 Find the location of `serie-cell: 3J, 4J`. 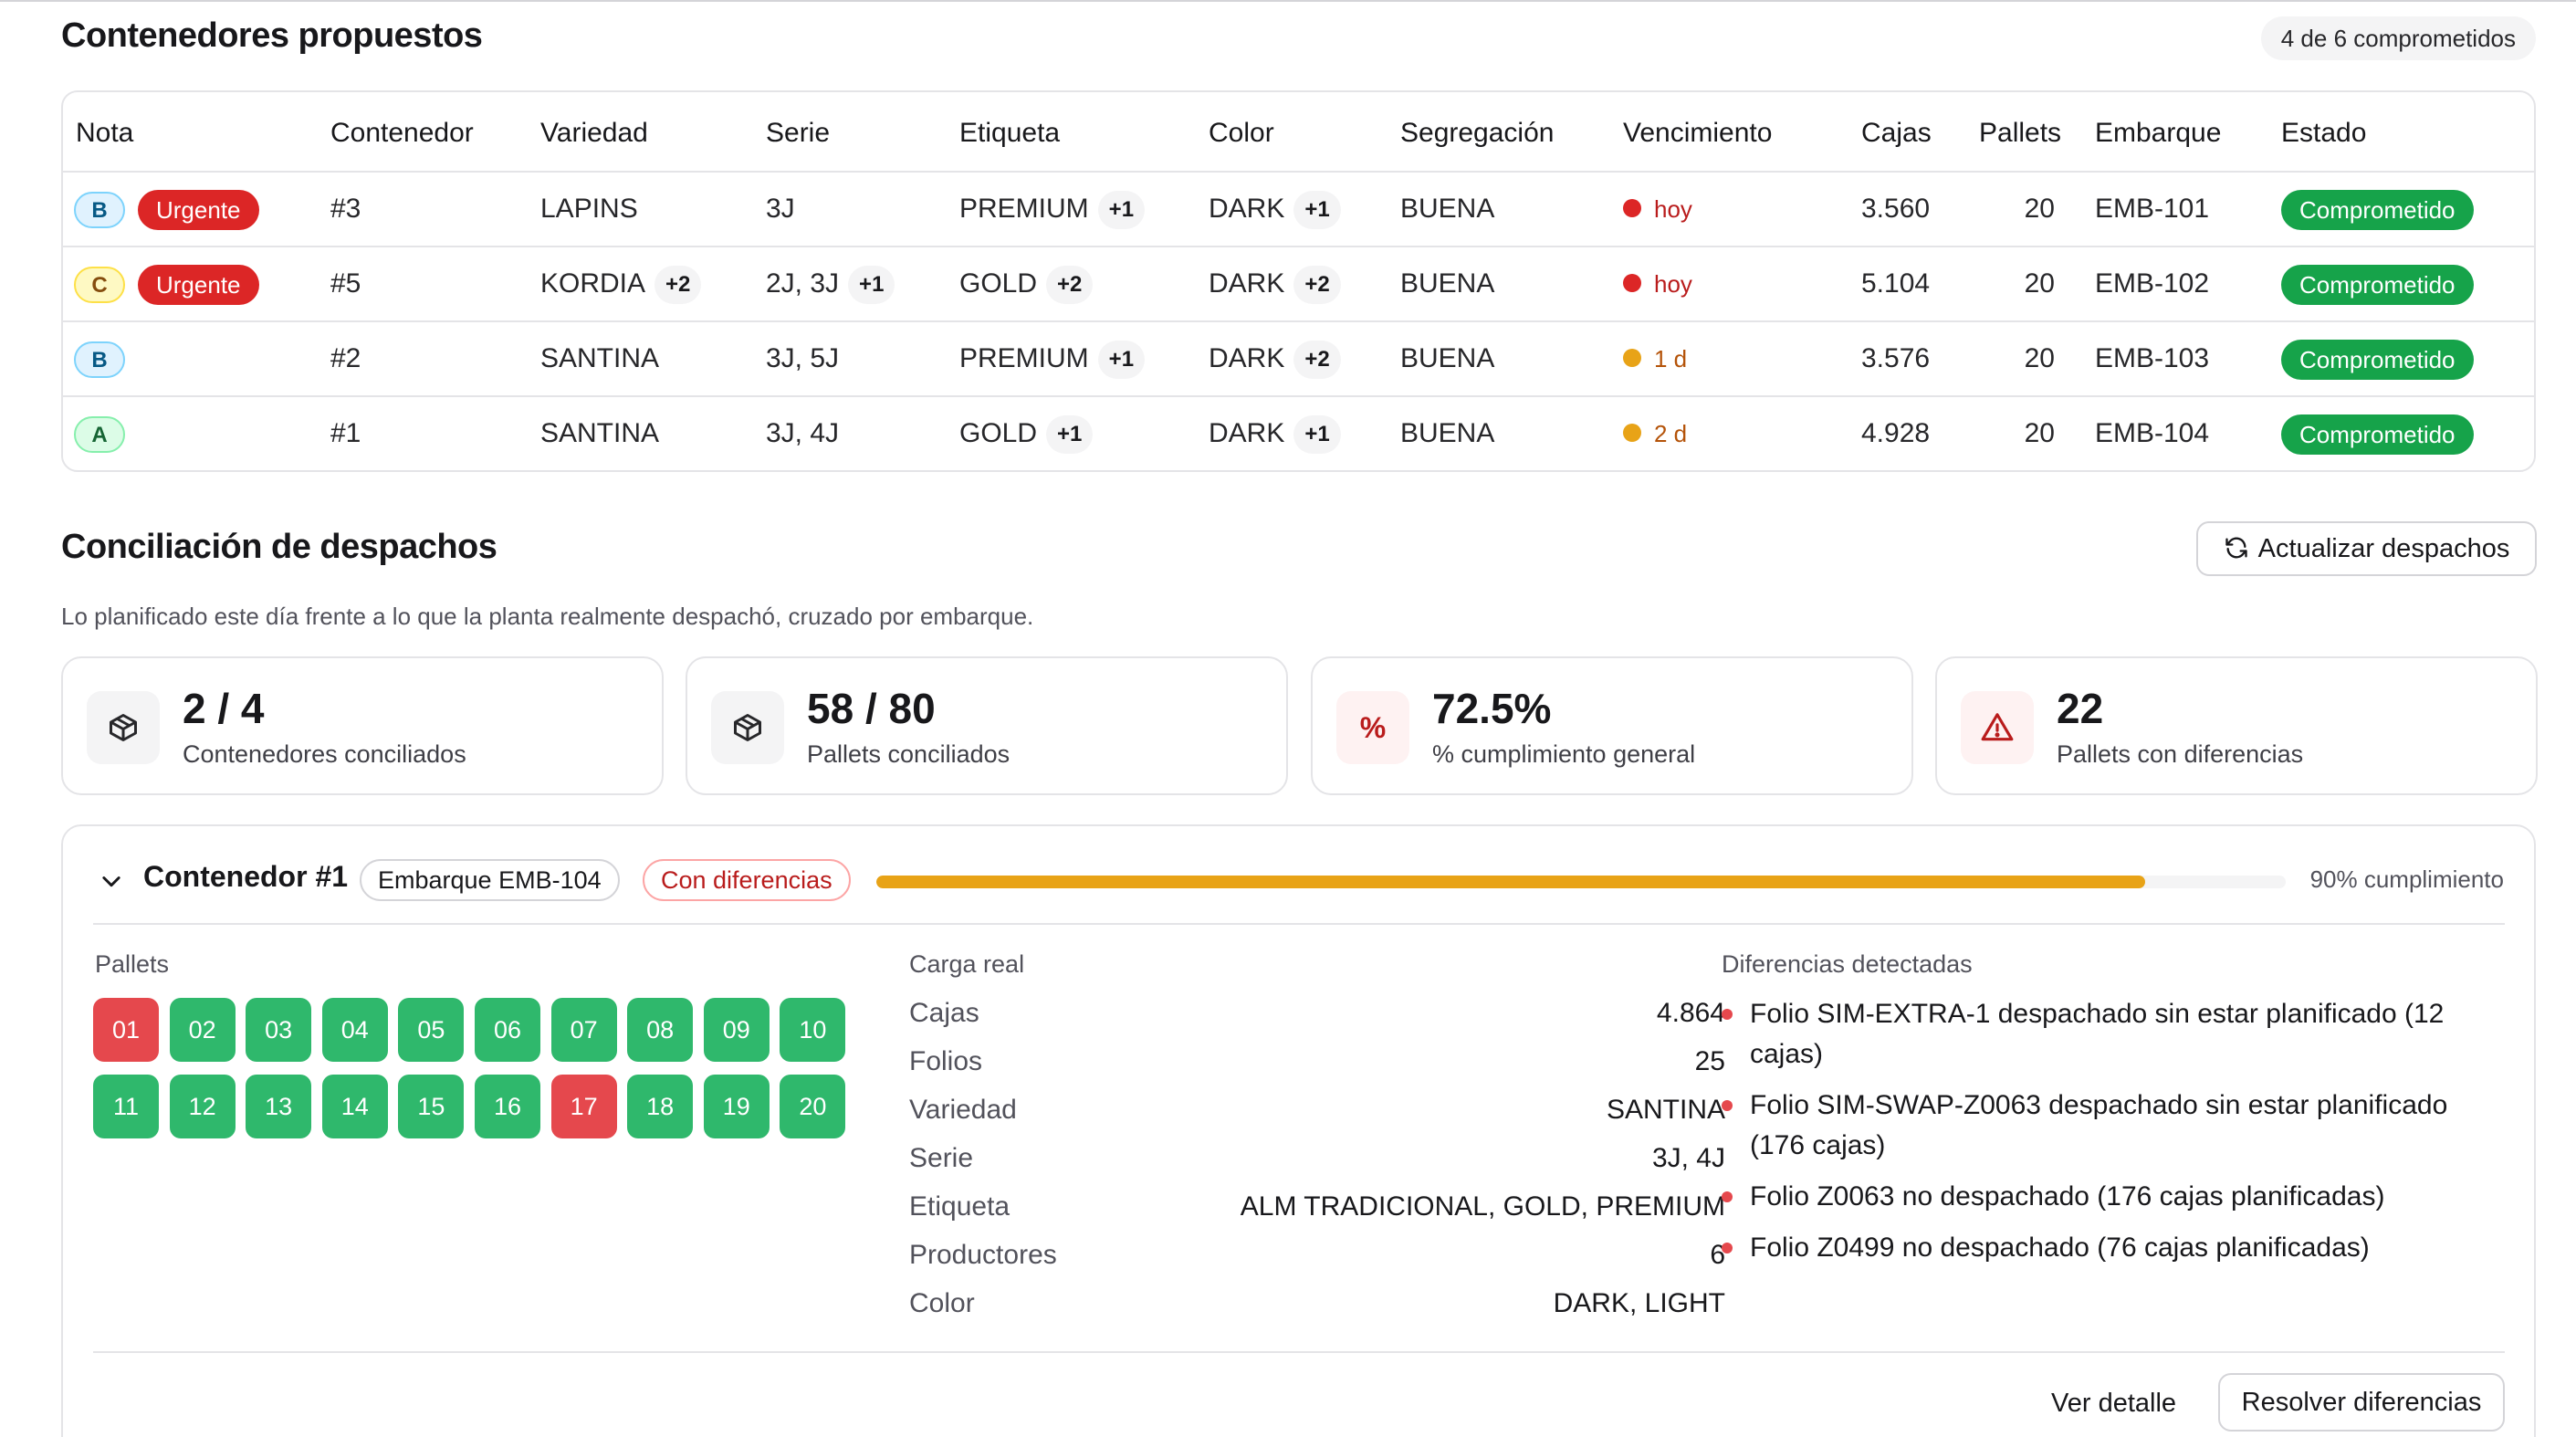

serie-cell: 3J, 4J is located at coordinates (803, 434).